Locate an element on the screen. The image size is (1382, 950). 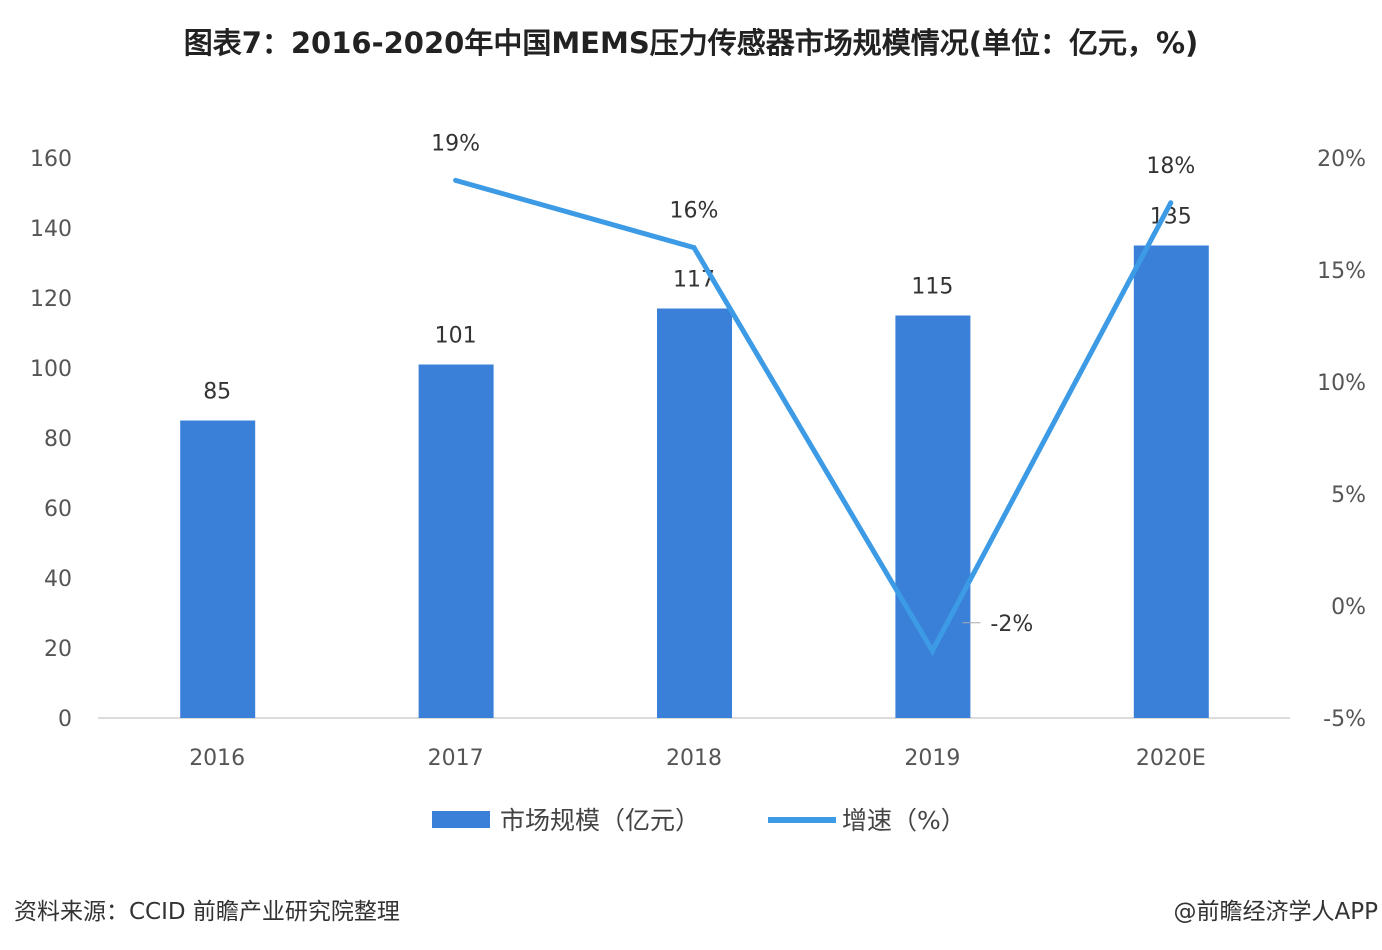
line-data-label: 16% is located at coordinates (694, 211).